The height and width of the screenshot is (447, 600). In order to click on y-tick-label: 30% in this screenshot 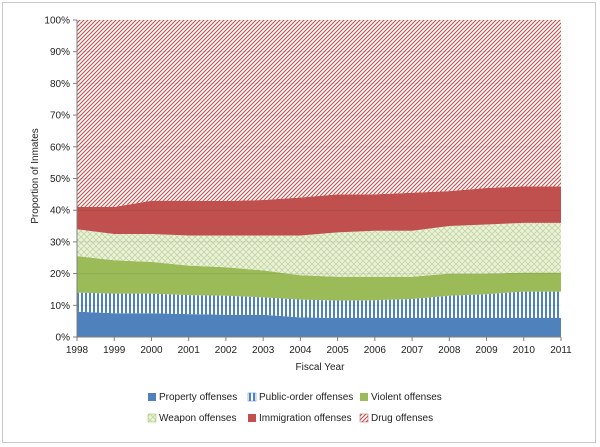, I will do `click(60, 242)`.